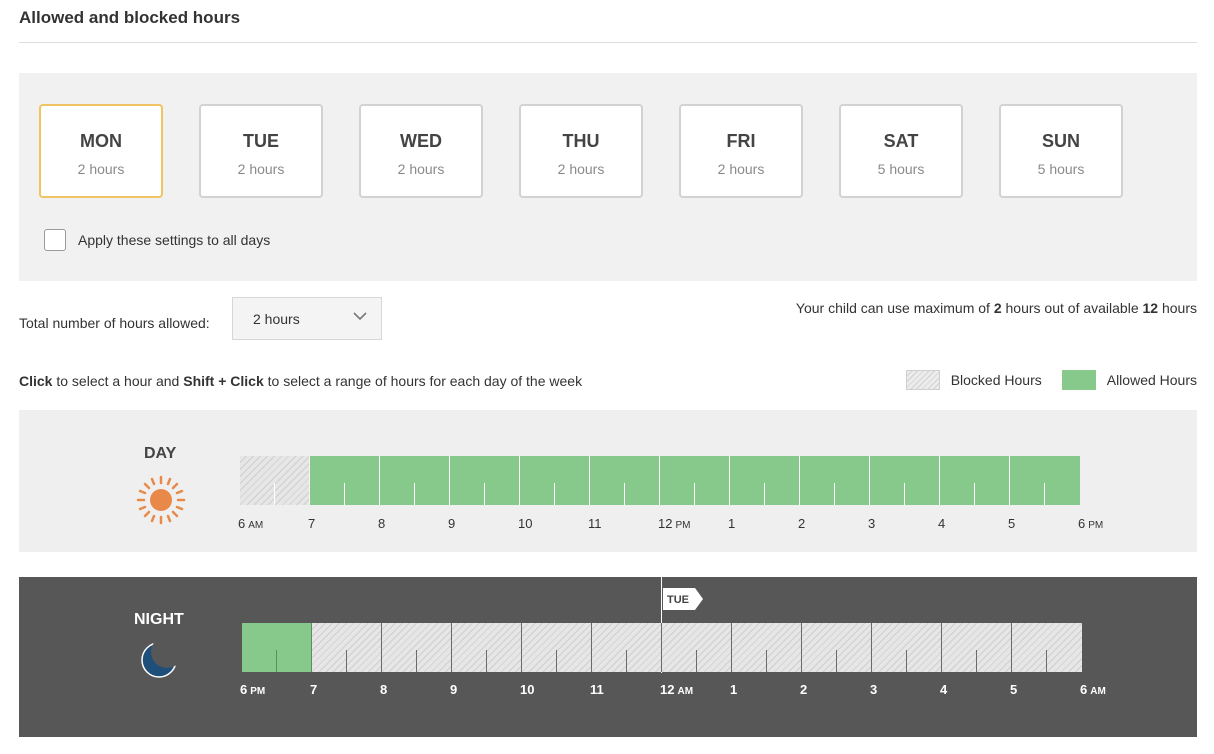  Describe the element at coordinates (581, 169) in the screenshot. I see `day-hours: 2 hours` at that location.